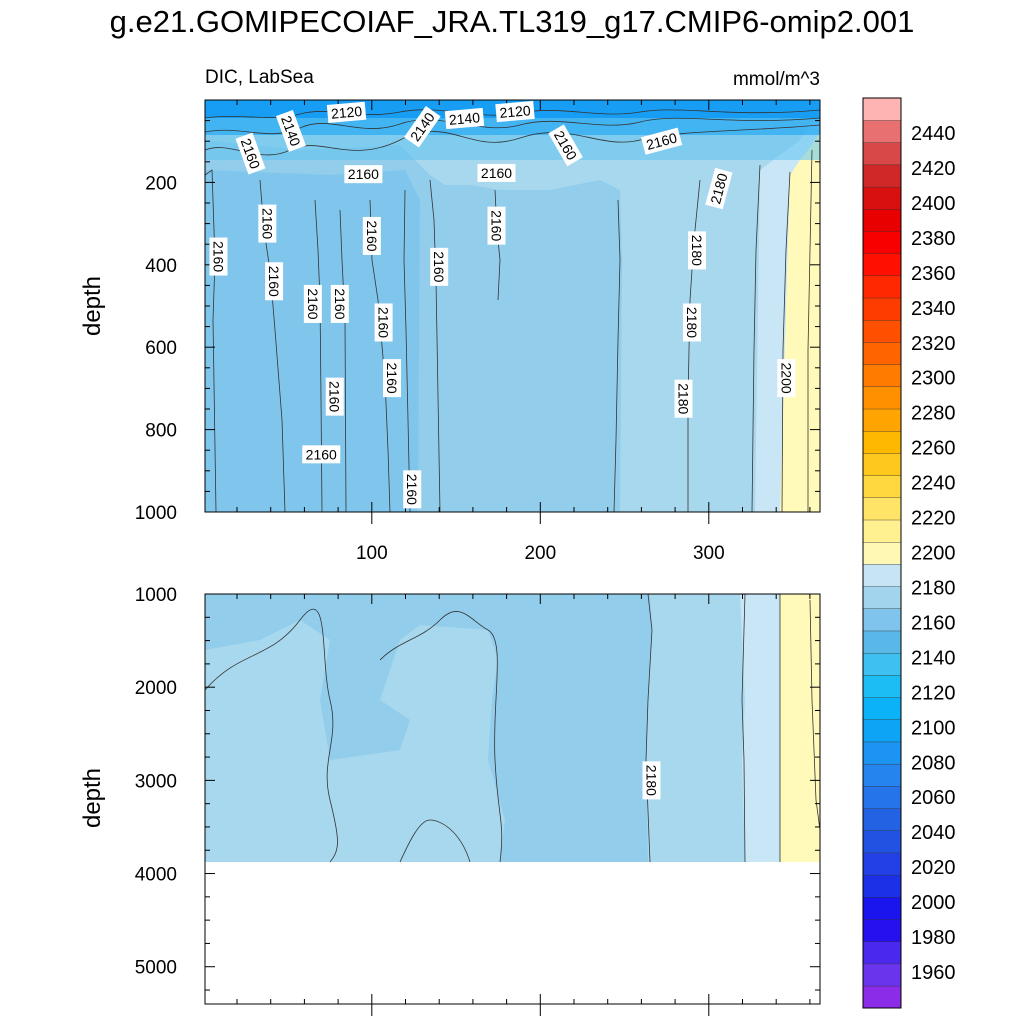  What do you see at coordinates (933, 449) in the screenshot?
I see `colorbar-label: 2260` at bounding box center [933, 449].